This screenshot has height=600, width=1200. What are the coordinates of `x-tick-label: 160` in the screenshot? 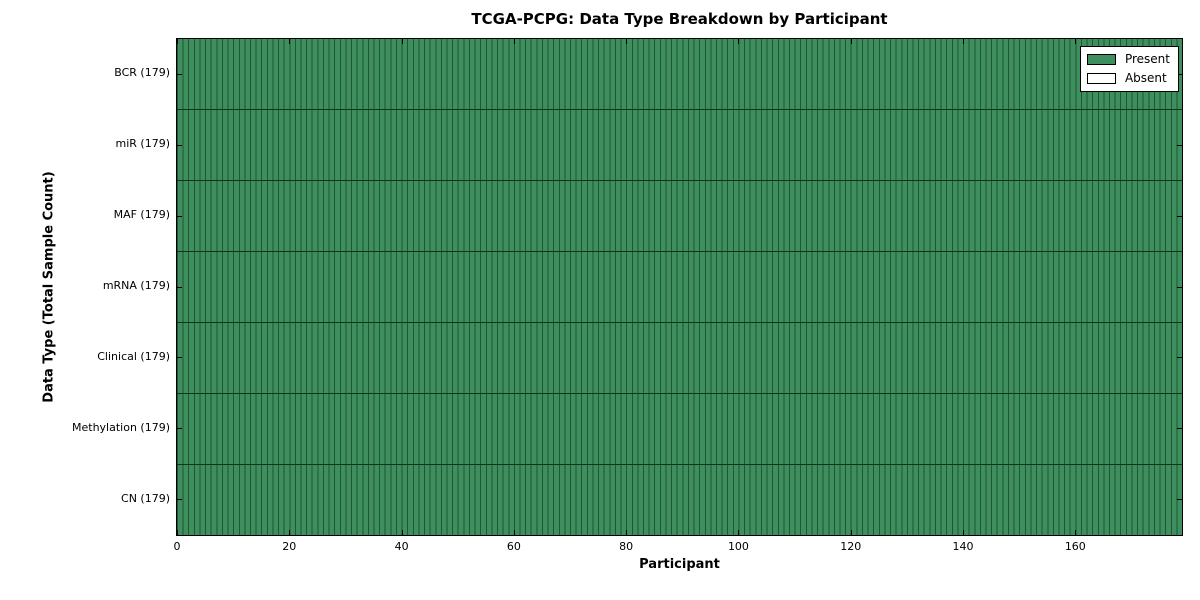 It's located at (1075, 546).